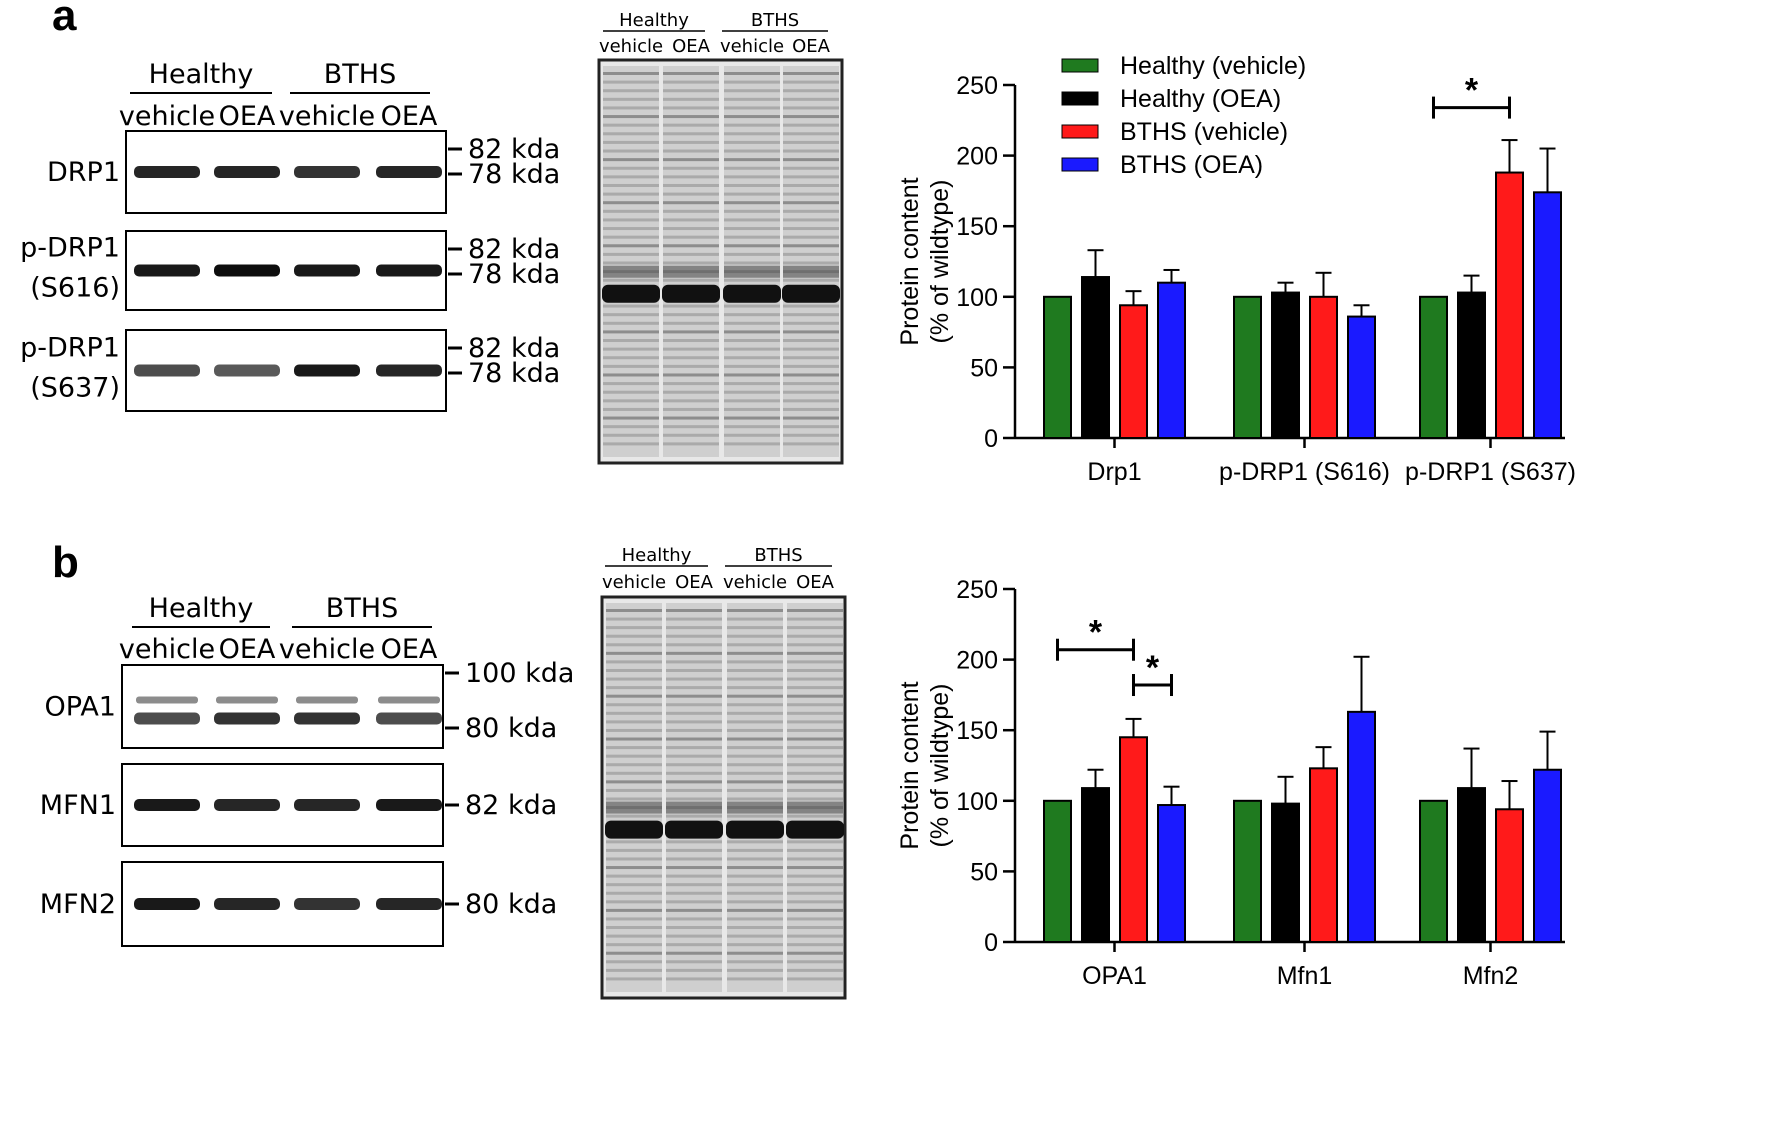  Describe the element at coordinates (75, 288) in the screenshot. I see `blot-row-label: (S616)` at that location.